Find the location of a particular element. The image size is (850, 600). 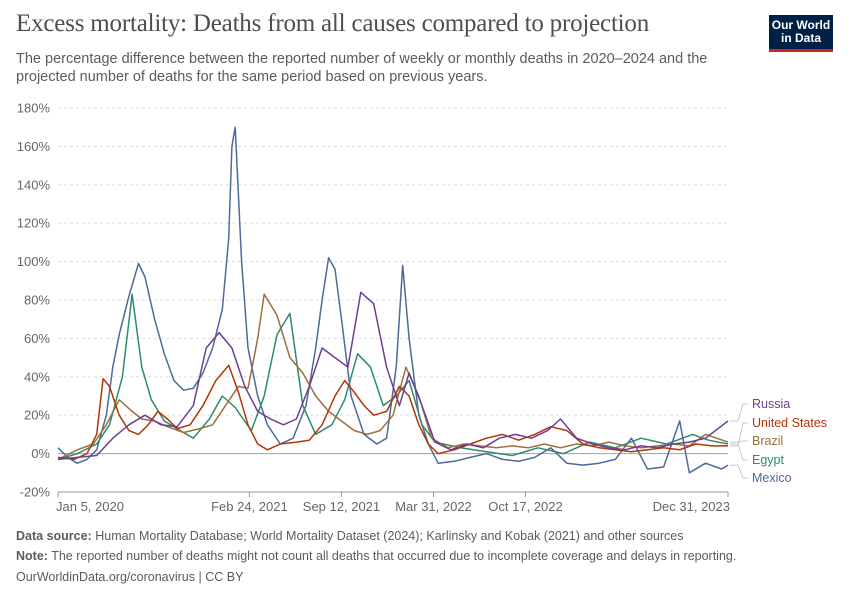

footer-credit: OurWorldinData.org/coronavirus | CC BY is located at coordinates (130, 577).